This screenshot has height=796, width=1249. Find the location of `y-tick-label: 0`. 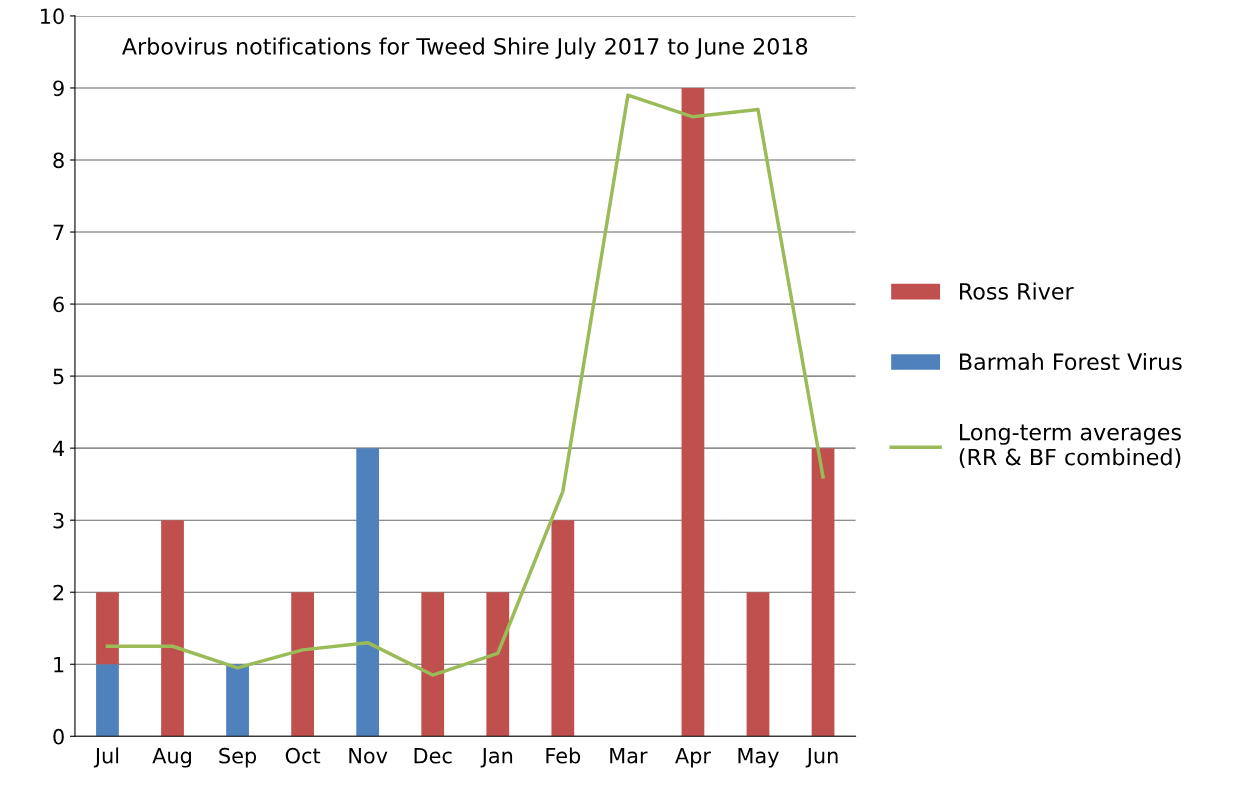

y-tick-label: 0 is located at coordinates (58, 736).